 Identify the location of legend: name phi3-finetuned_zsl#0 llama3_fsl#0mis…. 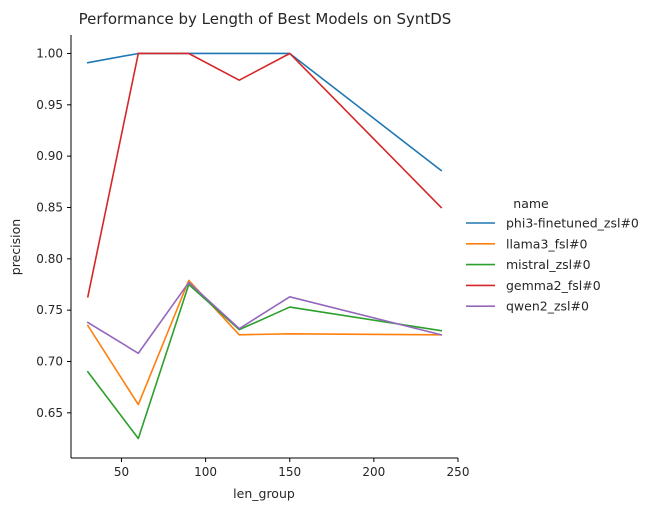
(552, 255).